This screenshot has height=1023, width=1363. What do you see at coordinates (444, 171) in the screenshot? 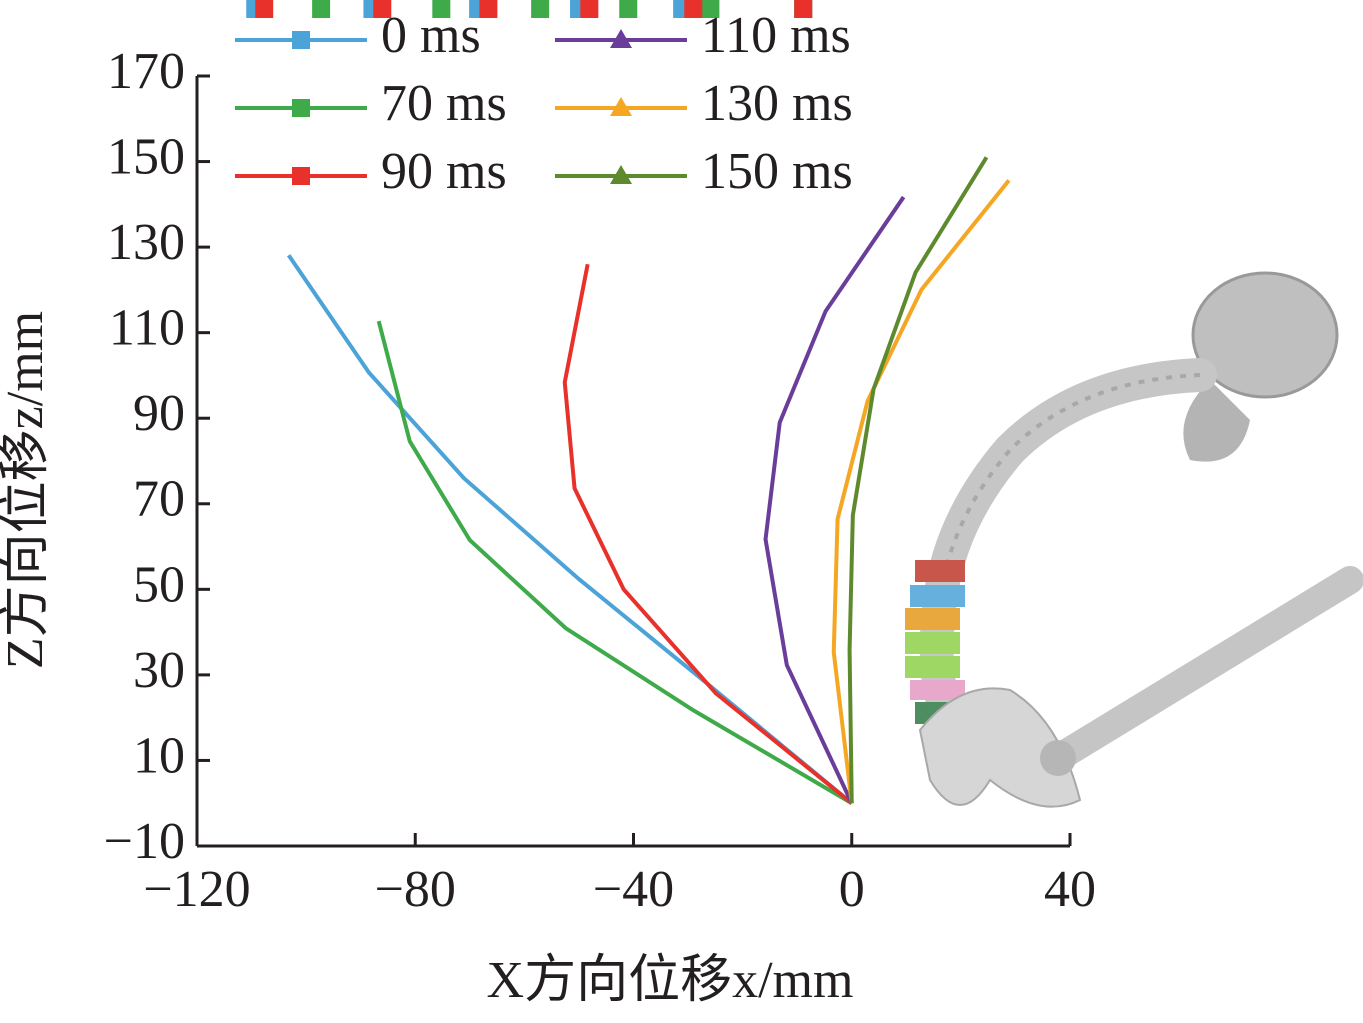
I see `legend-label: 90 ms` at bounding box center [444, 171].